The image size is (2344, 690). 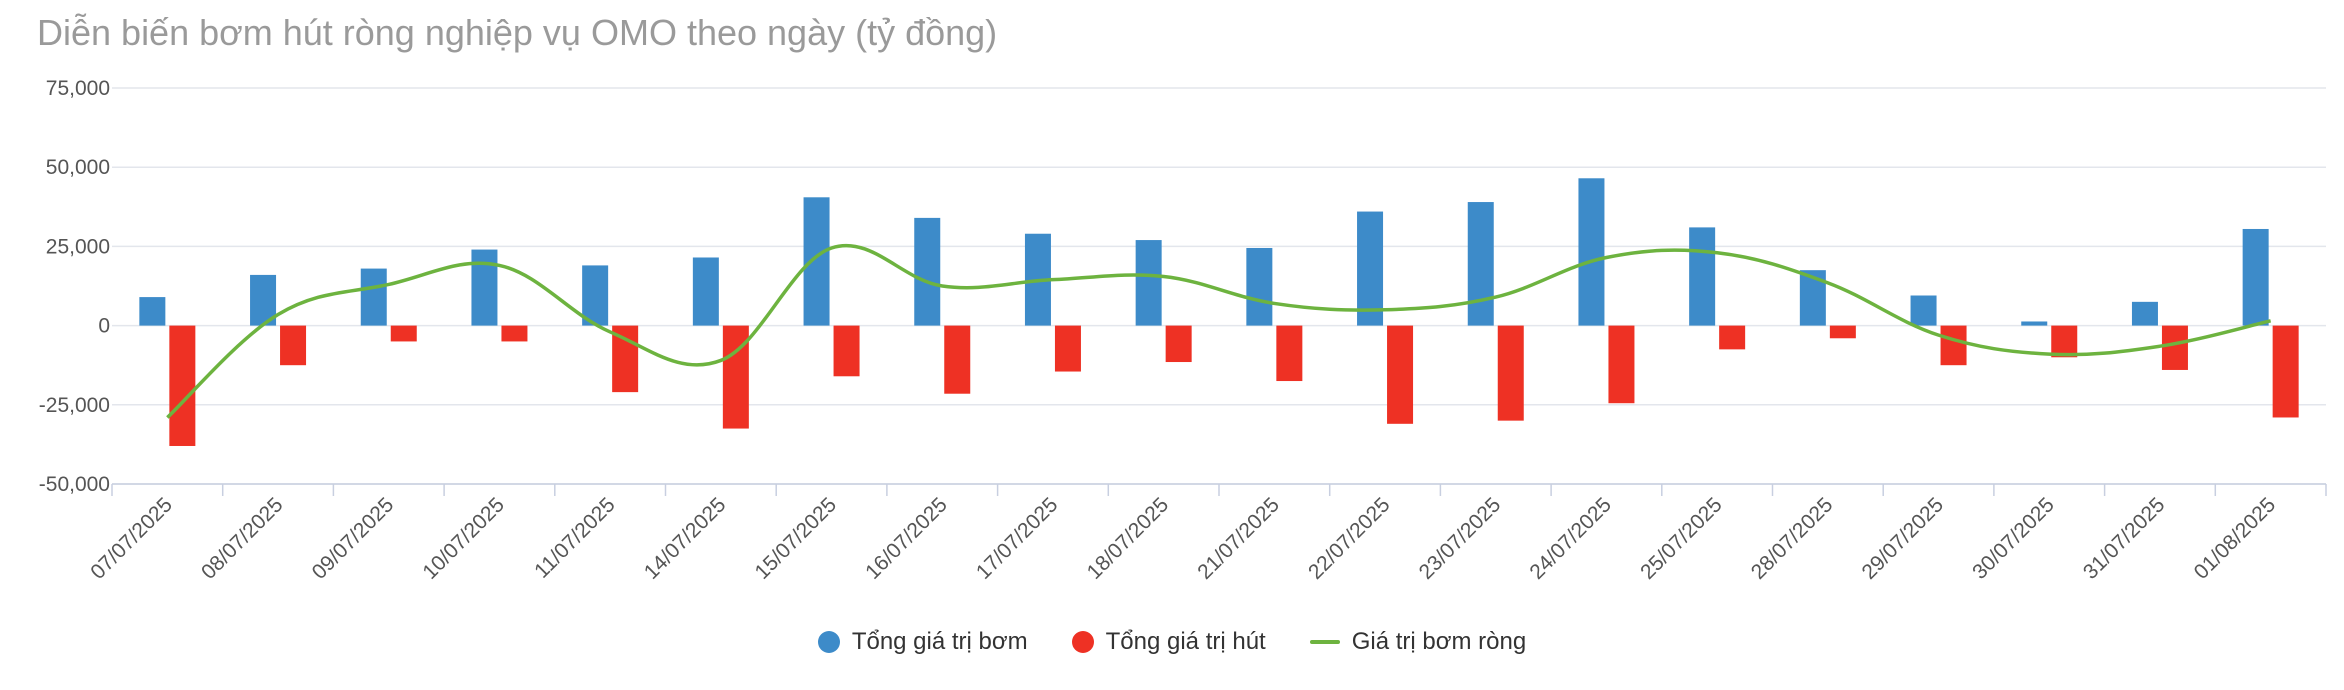 What do you see at coordinates (131, 538) in the screenshot?
I see `x-tick-label: 07/07/2025` at bounding box center [131, 538].